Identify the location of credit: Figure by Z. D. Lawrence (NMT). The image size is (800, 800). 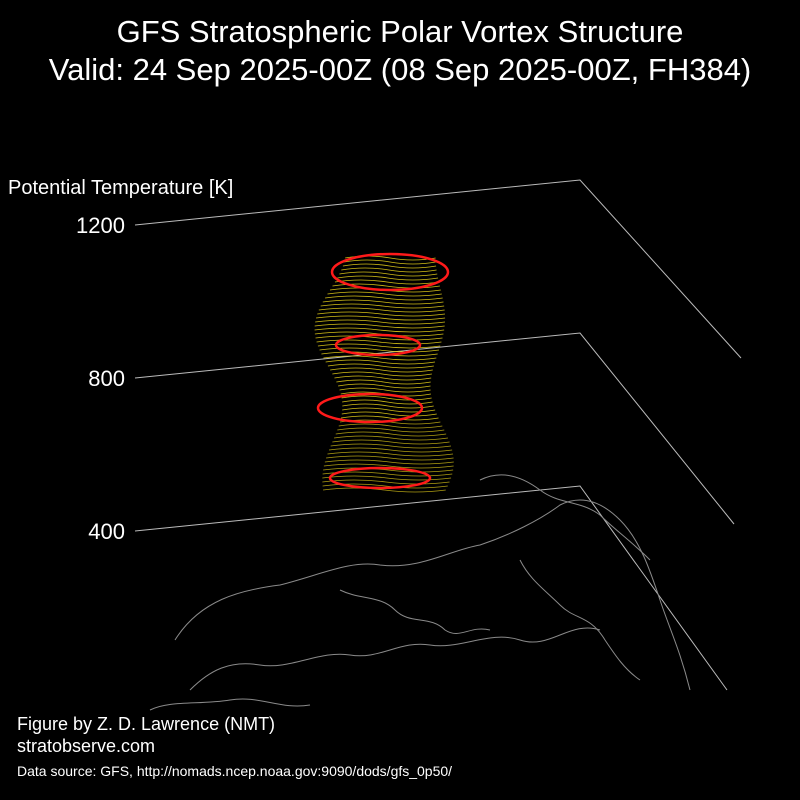
(146, 724).